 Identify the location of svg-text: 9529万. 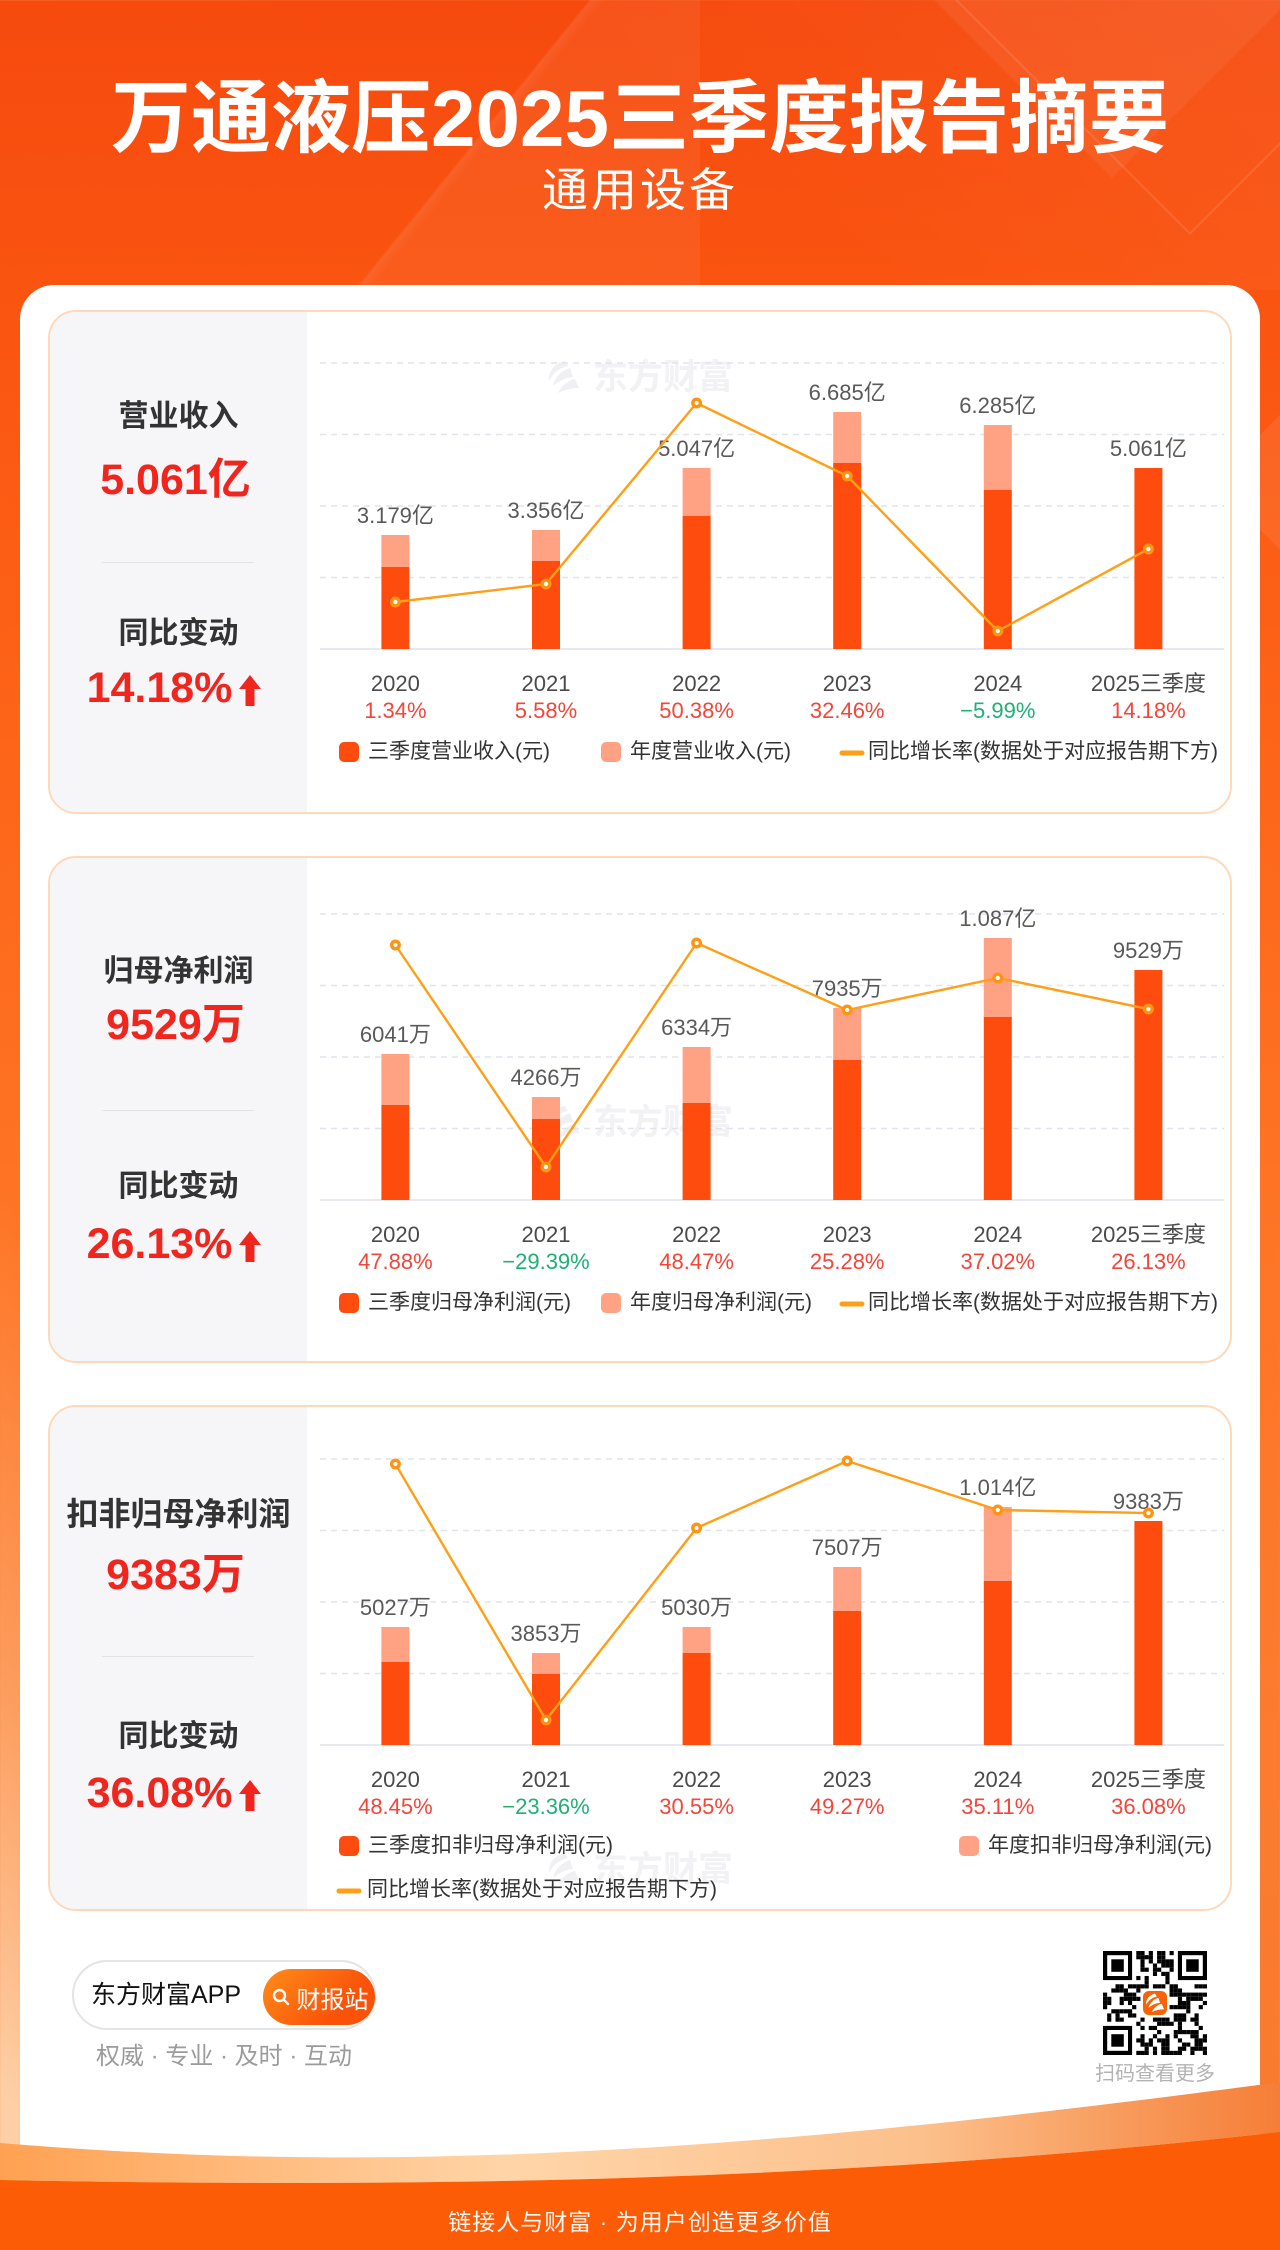
(1148, 950).